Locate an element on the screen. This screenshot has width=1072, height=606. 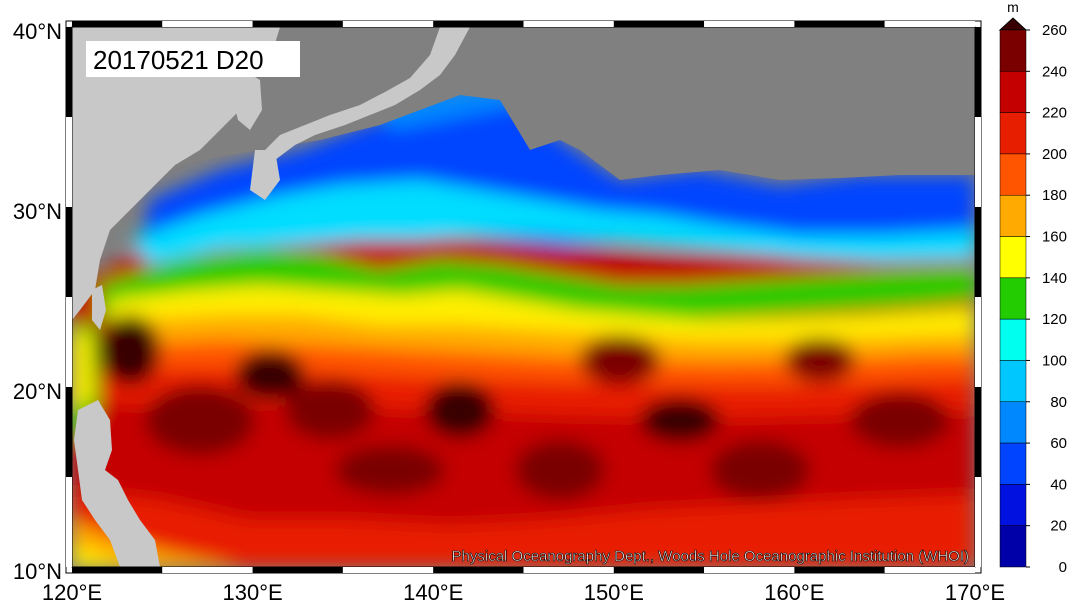
lat-tick-10n: 10°N is located at coordinates (37, 571).